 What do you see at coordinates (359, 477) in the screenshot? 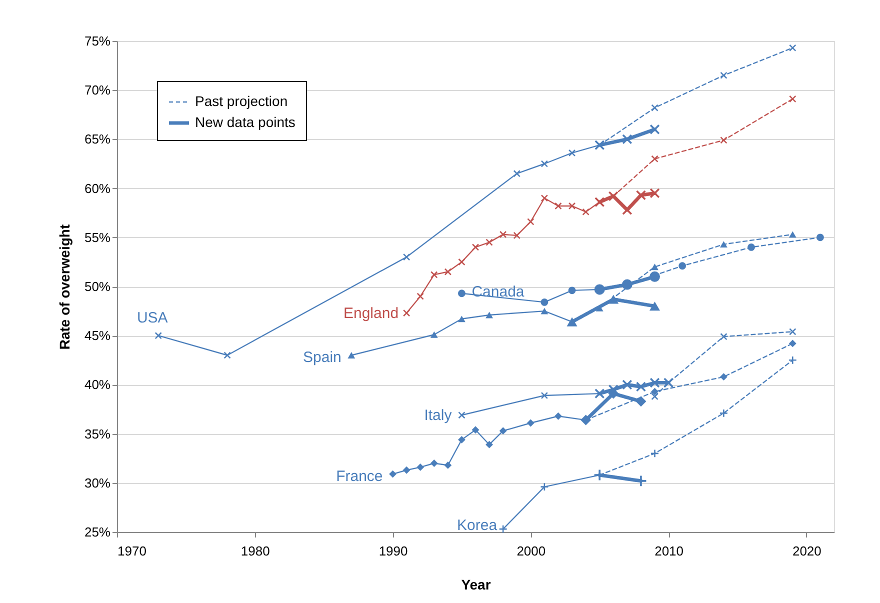
I see `series-label: France` at bounding box center [359, 477].